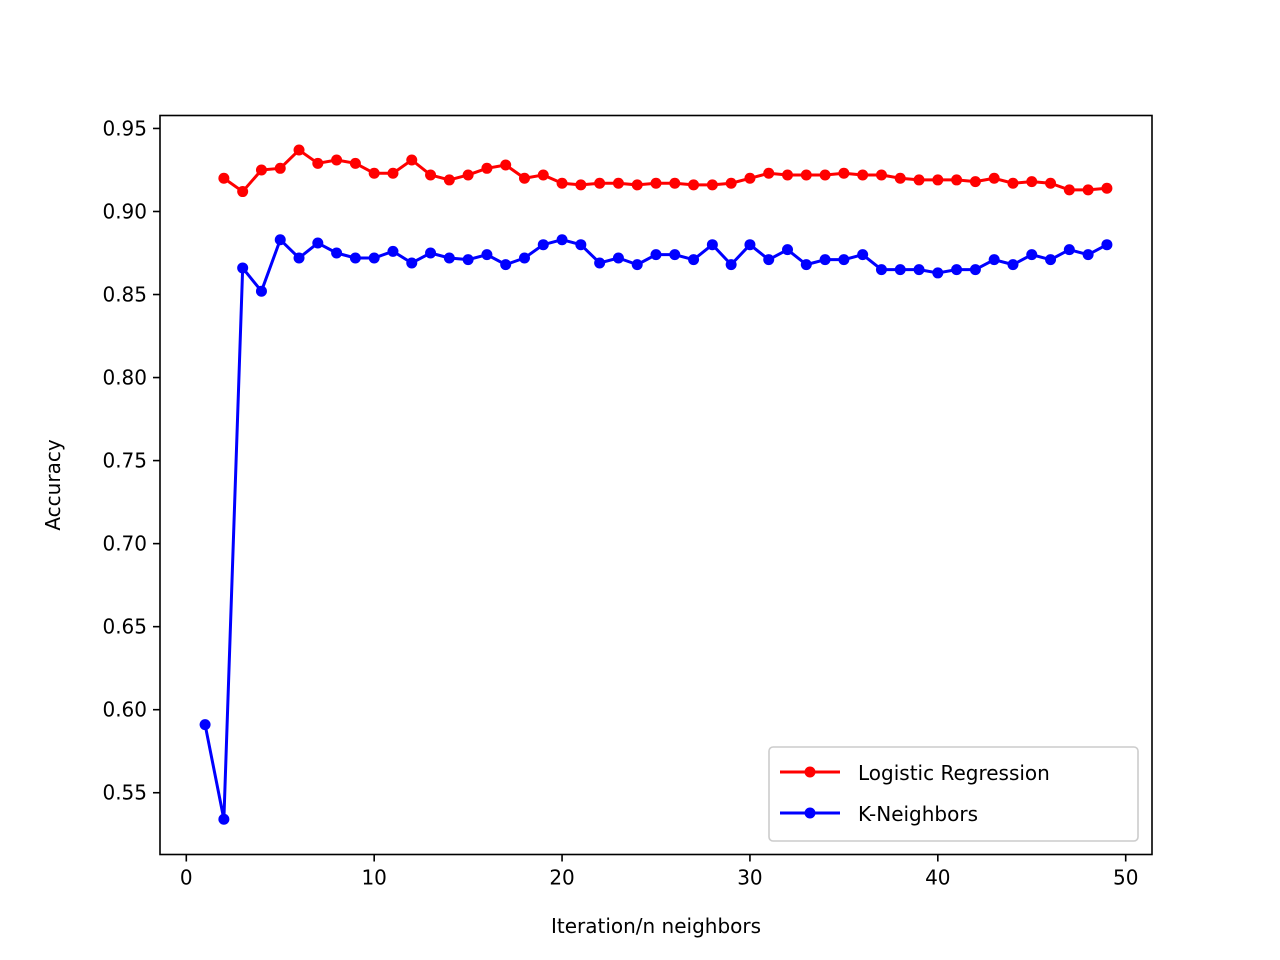 The height and width of the screenshot is (960, 1280). What do you see at coordinates (665, 171) in the screenshot?
I see `series-logistic-regression` at bounding box center [665, 171].